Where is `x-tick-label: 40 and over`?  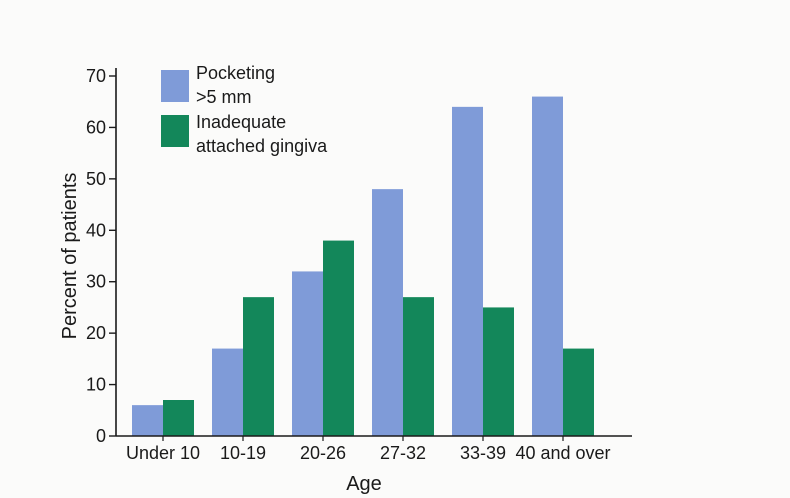
x-tick-label: 40 and over is located at coordinates (562, 453).